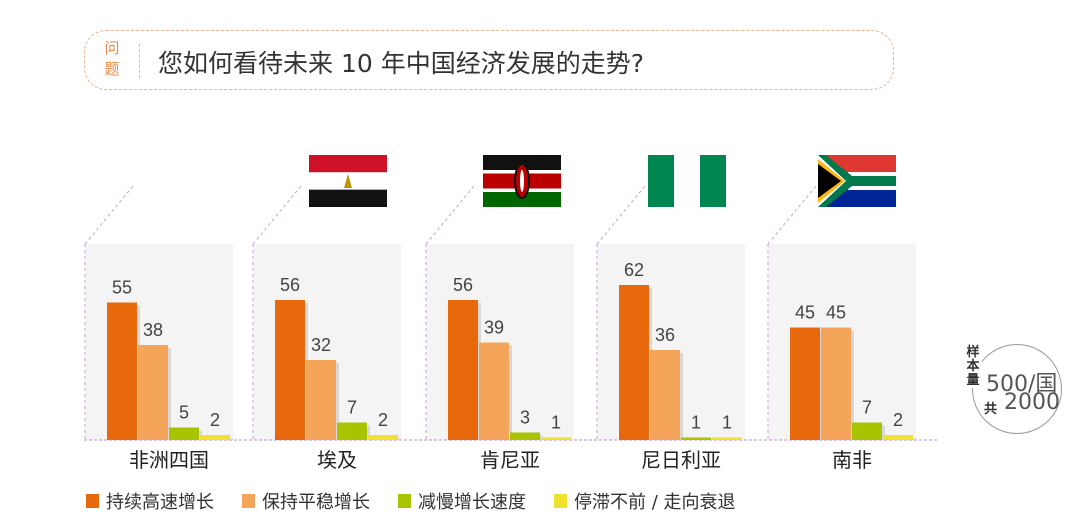  I want to click on kenya-flag-icon, so click(522, 181).